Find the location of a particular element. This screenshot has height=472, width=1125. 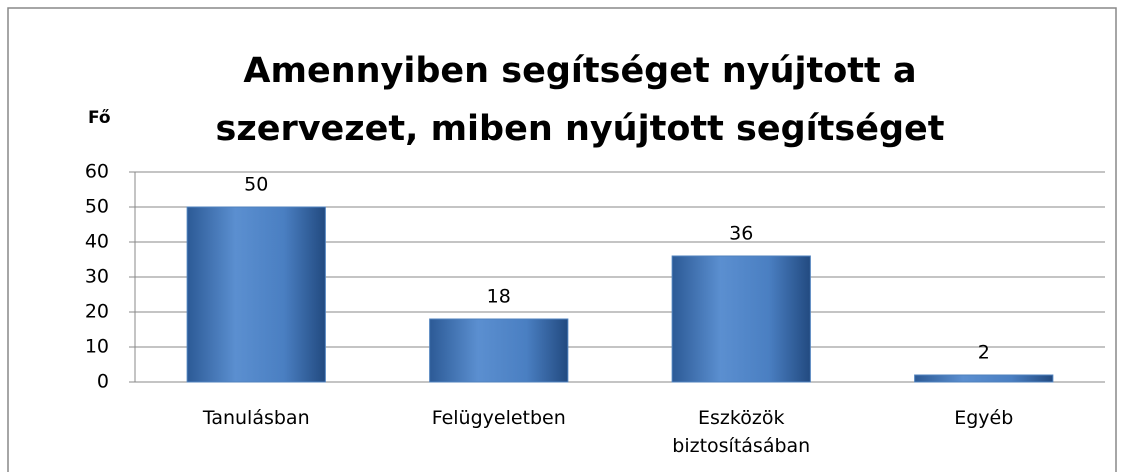

value-label: 50 is located at coordinates (256, 185).